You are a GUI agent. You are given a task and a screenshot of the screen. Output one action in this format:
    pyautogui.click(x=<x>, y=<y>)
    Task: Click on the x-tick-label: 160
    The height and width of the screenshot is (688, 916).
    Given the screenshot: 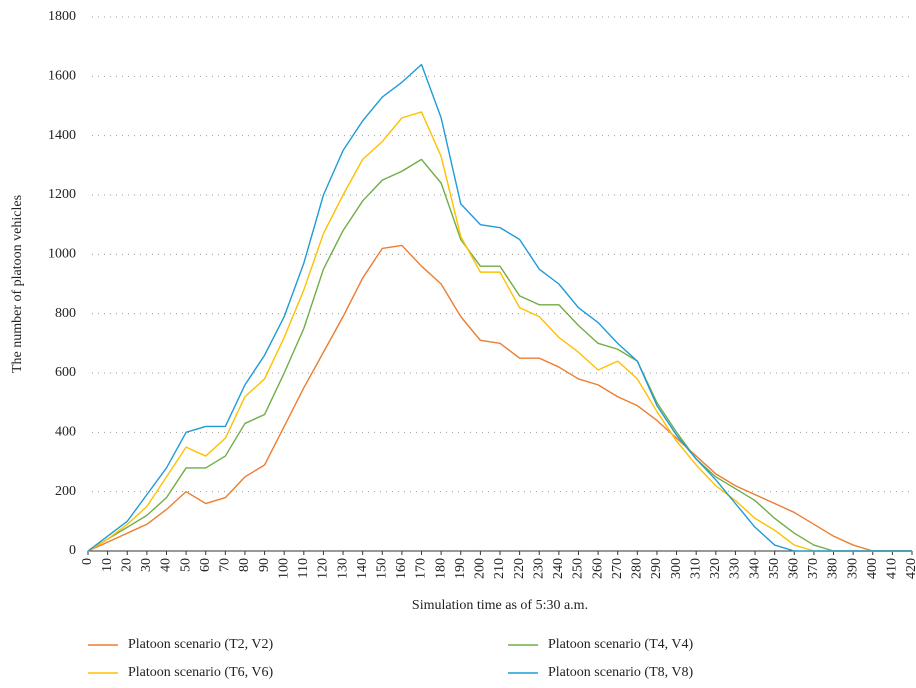 What is the action you would take?
    pyautogui.click(x=401, y=568)
    